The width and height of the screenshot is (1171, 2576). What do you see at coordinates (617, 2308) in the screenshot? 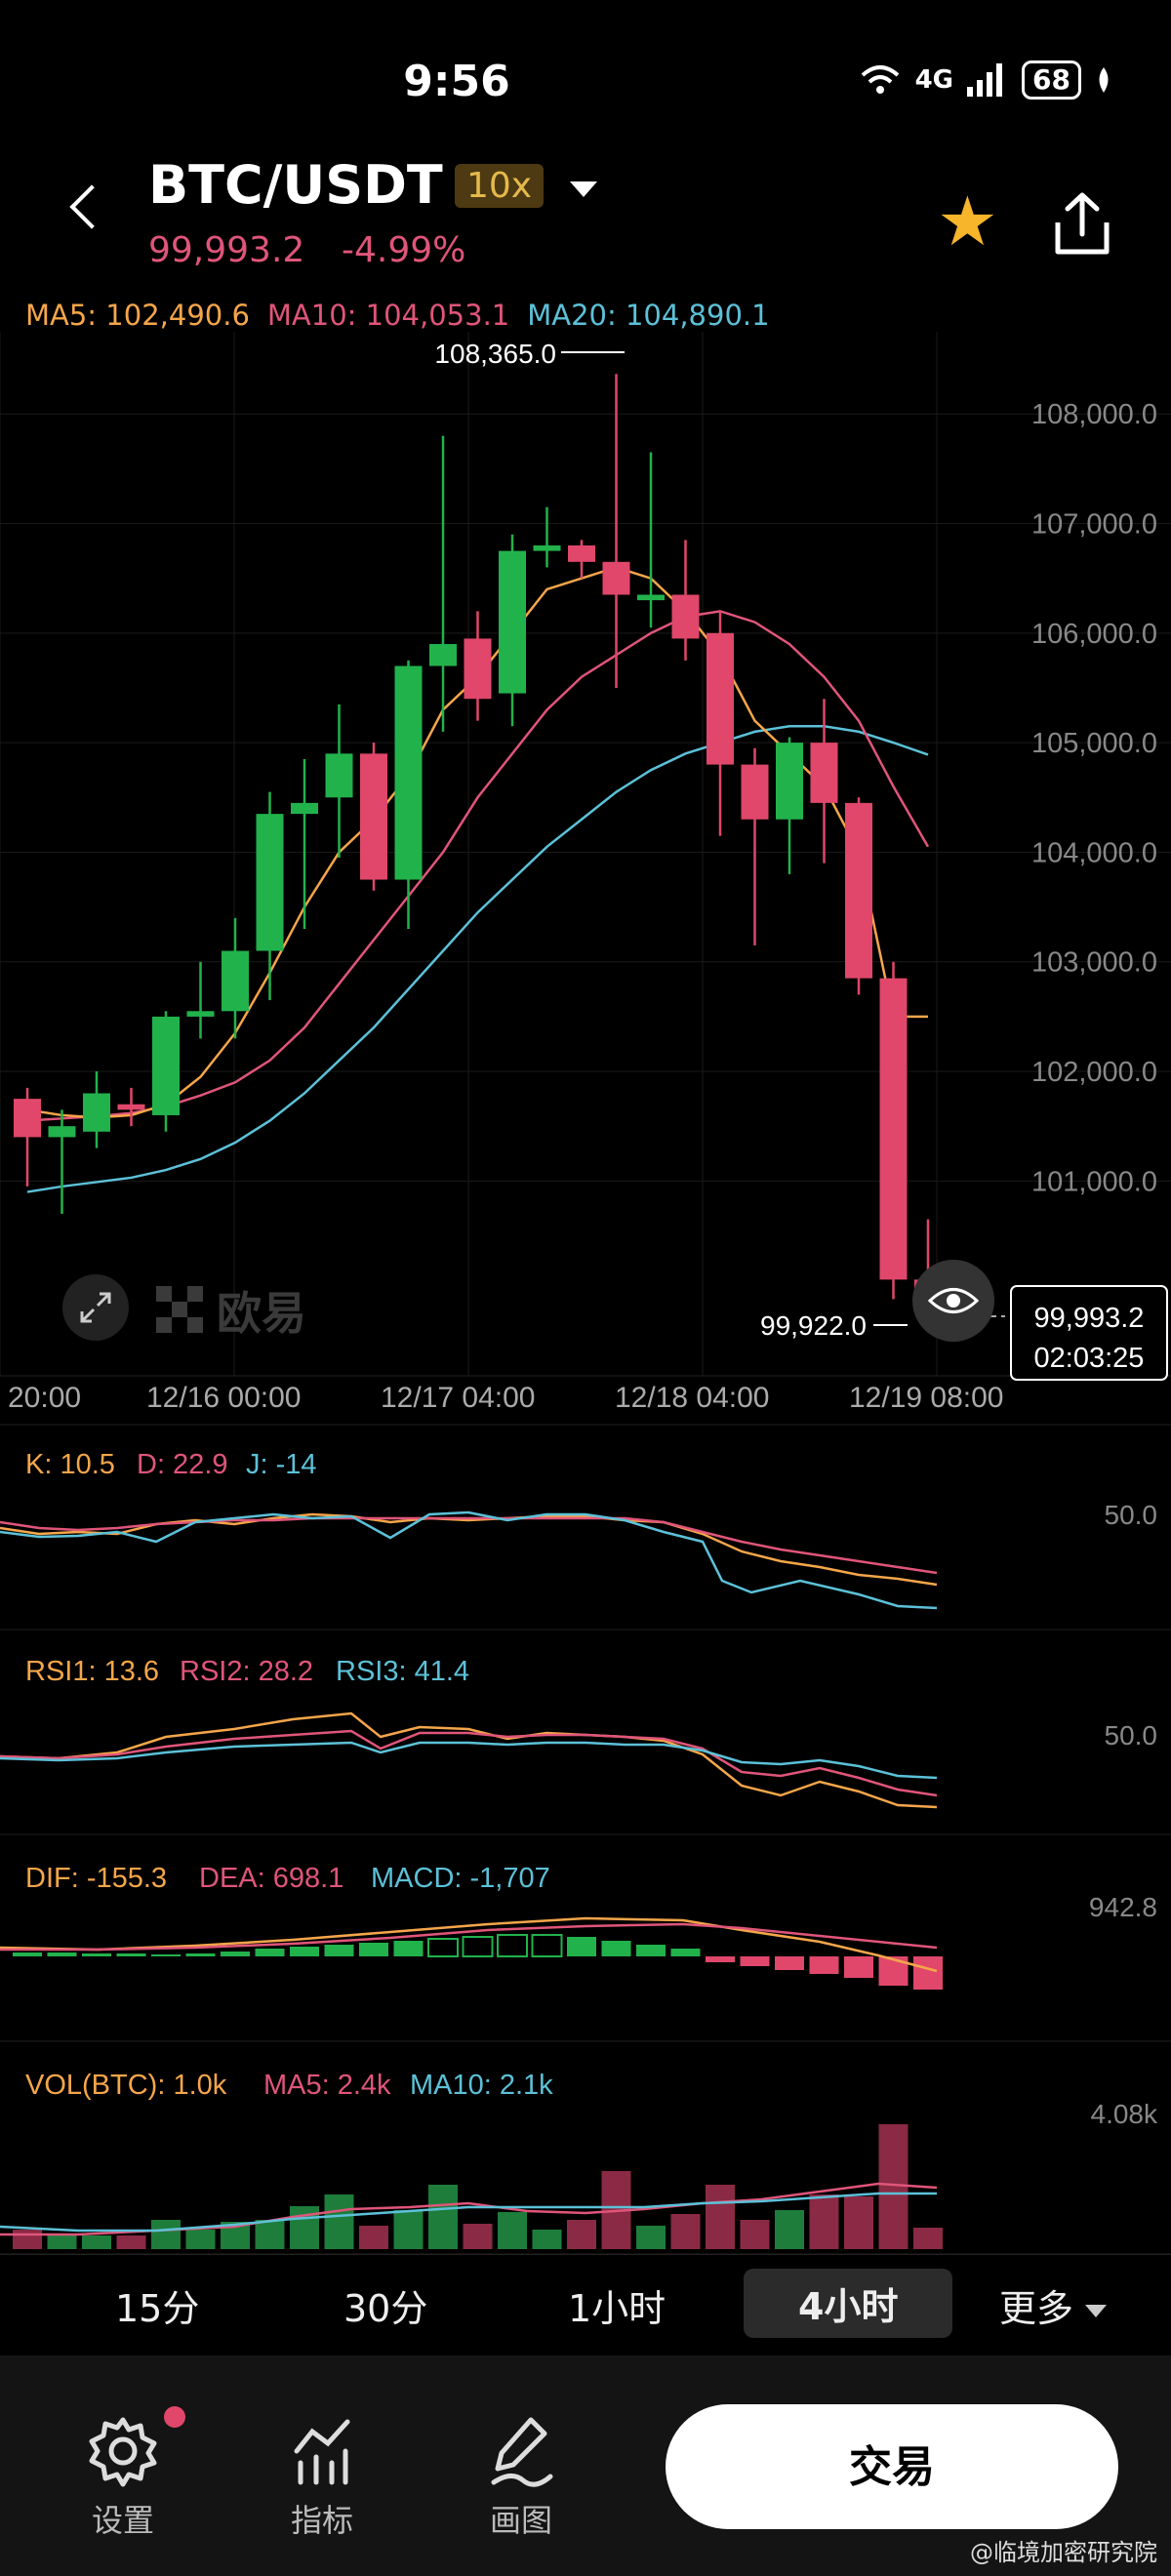
I see `tab-1h: 1小时` at bounding box center [617, 2308].